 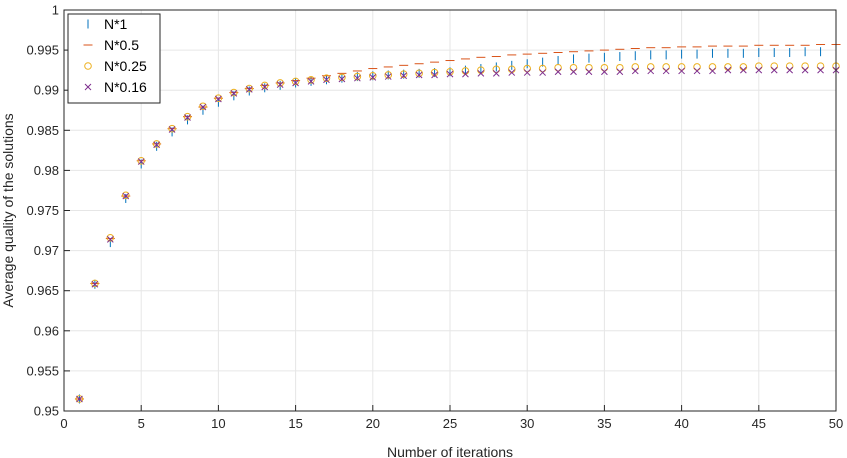 I want to click on y-tick-label: 0.965, so click(x=42, y=290).